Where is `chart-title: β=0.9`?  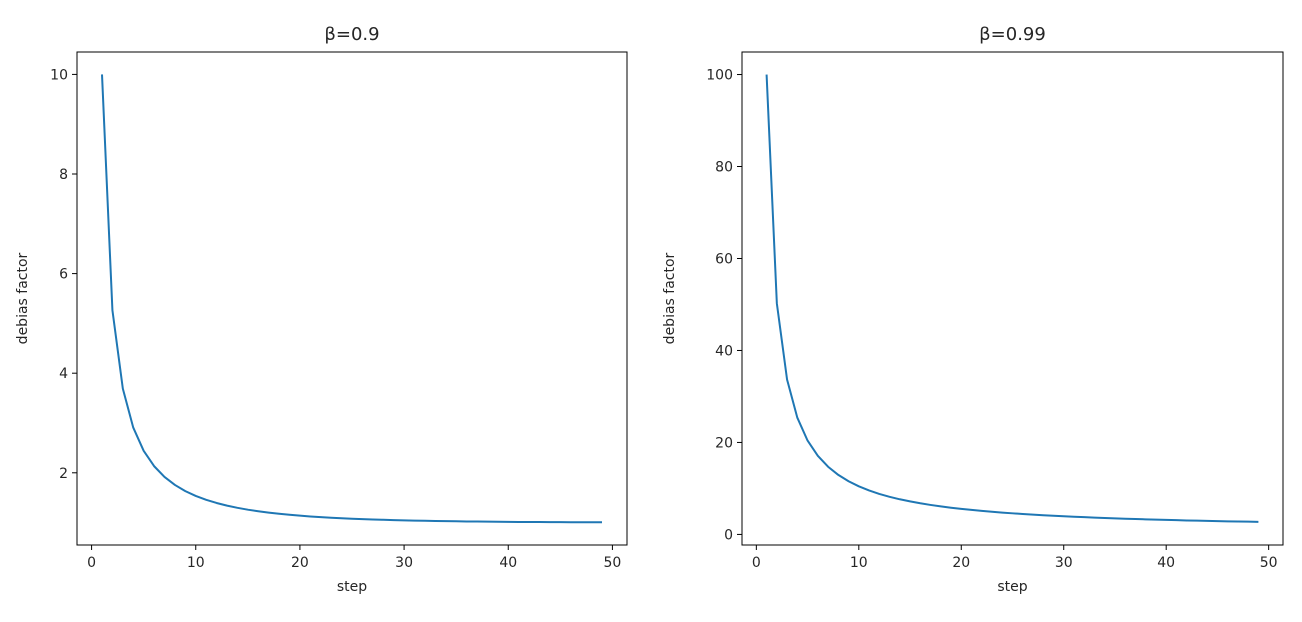 chart-title: β=0.9 is located at coordinates (351, 34).